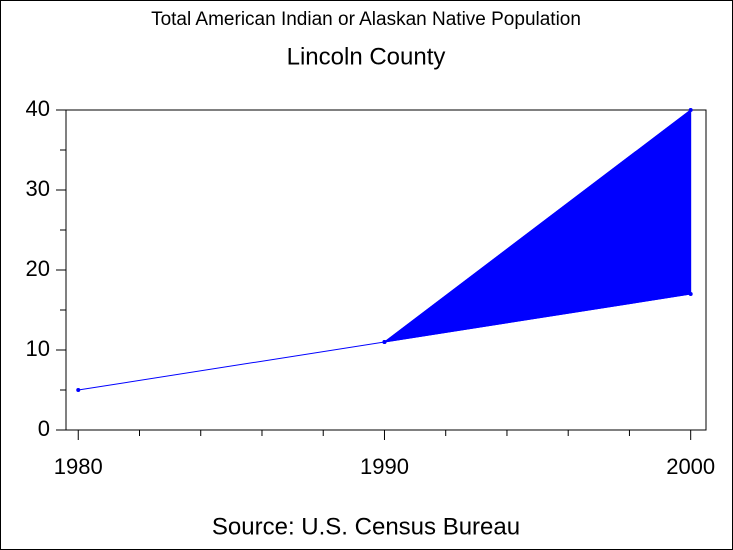  Describe the element at coordinates (366, 526) in the screenshot. I see `footnote: Source: U.S. Census Bureau` at that location.